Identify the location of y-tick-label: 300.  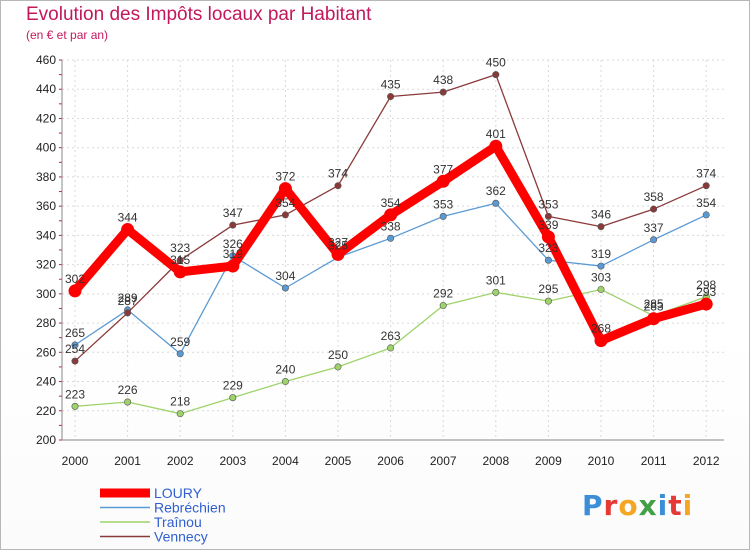
(46, 294).